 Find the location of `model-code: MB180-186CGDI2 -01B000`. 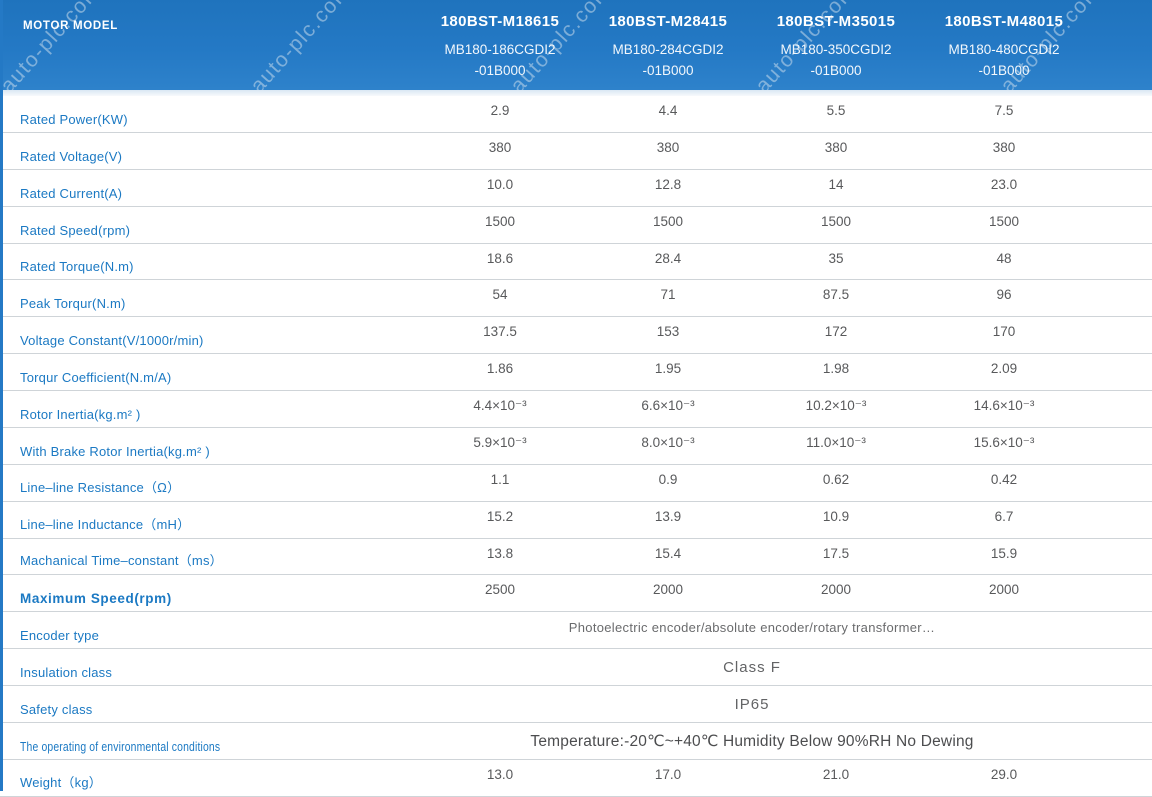

model-code: MB180-186CGDI2 -01B000 is located at coordinates (499, 60).